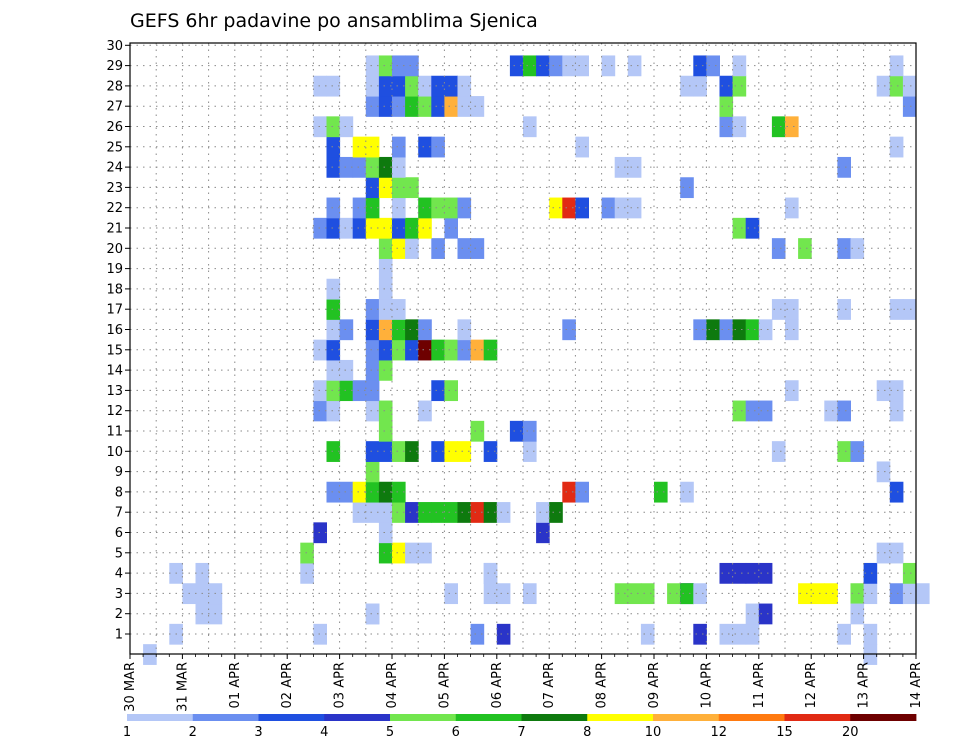 Image resolution: width=960 pixels, height=742 pixels. Describe the element at coordinates (653, 732) in the screenshot. I see `legend-label: 10` at that location.